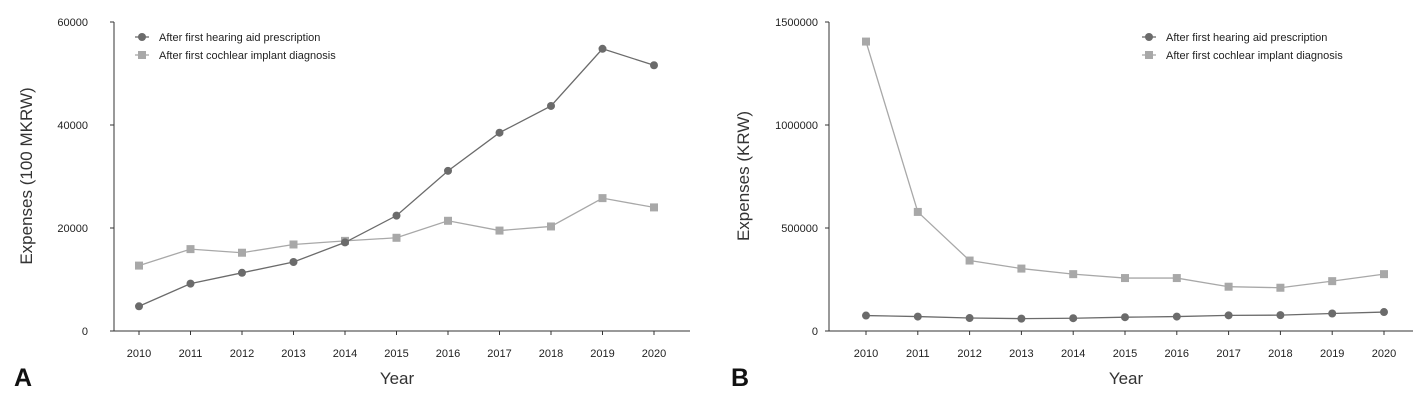 Image resolution: width=1423 pixels, height=401 pixels. I want to click on panel-a-x-tick-label: 2019, so click(602, 354).